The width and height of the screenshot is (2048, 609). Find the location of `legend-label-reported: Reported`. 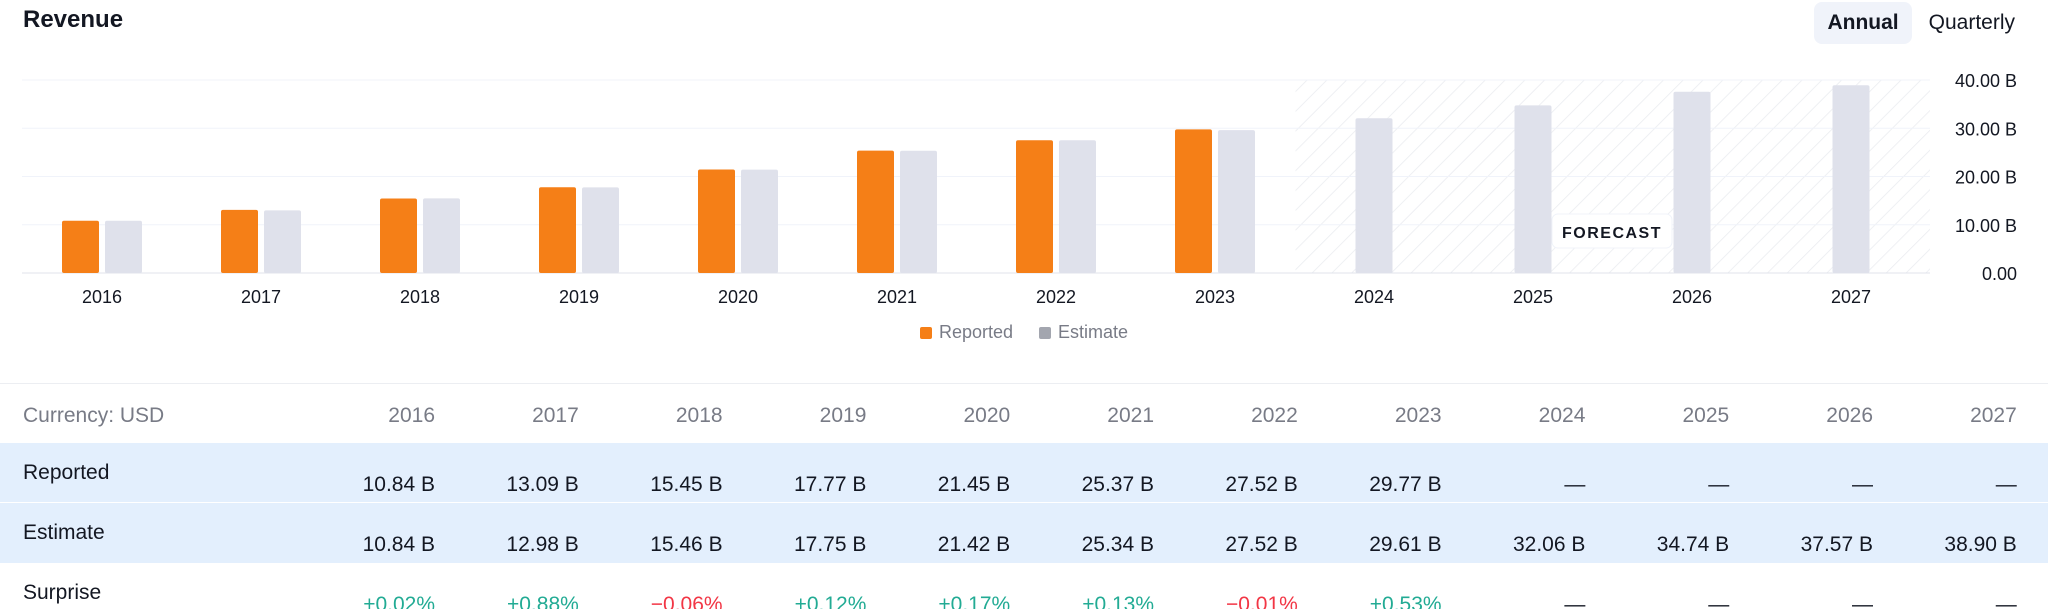

legend-label-reported: Reported is located at coordinates (976, 332).